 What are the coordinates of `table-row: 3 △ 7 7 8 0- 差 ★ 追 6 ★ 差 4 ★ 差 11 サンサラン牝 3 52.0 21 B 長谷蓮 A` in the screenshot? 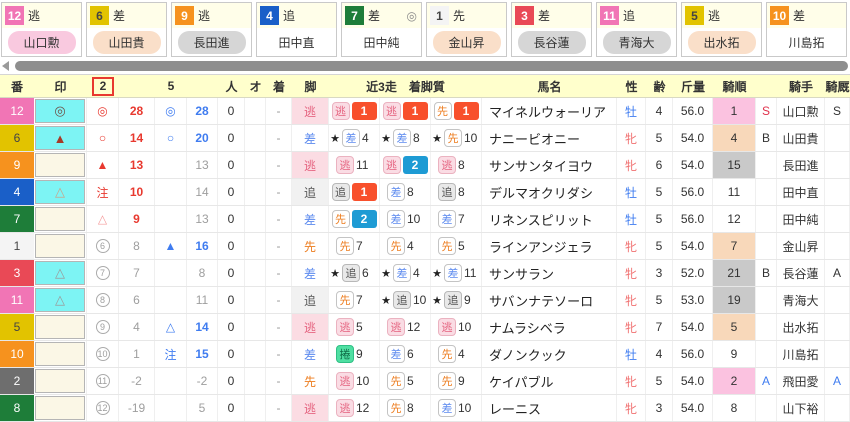 It's located at (425, 273).